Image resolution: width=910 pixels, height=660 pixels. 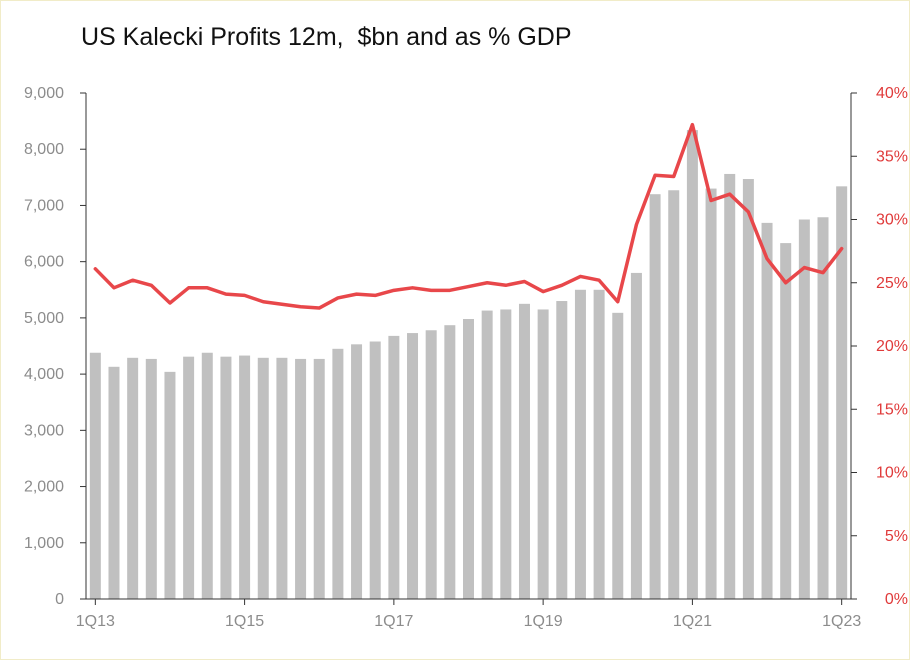 I want to click on right-y-tick-label: 0%, so click(x=896, y=599).